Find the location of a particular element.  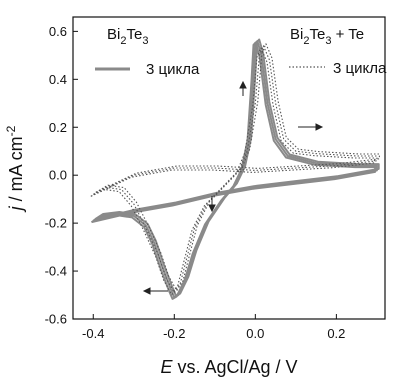

legend-title-right: Bi2Te3 + Te is located at coordinates (327, 36).